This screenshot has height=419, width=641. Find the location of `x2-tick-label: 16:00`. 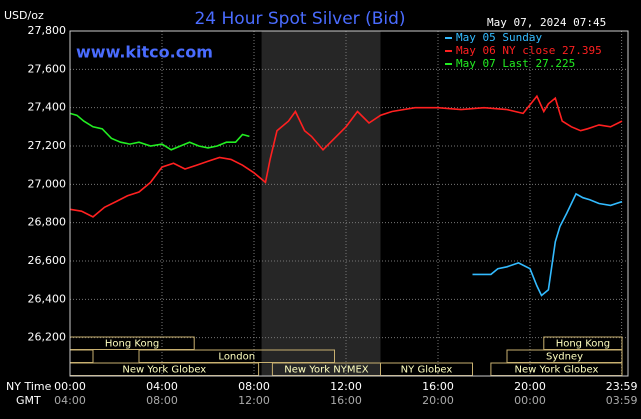

x2-tick-label: 16:00 is located at coordinates (346, 400).